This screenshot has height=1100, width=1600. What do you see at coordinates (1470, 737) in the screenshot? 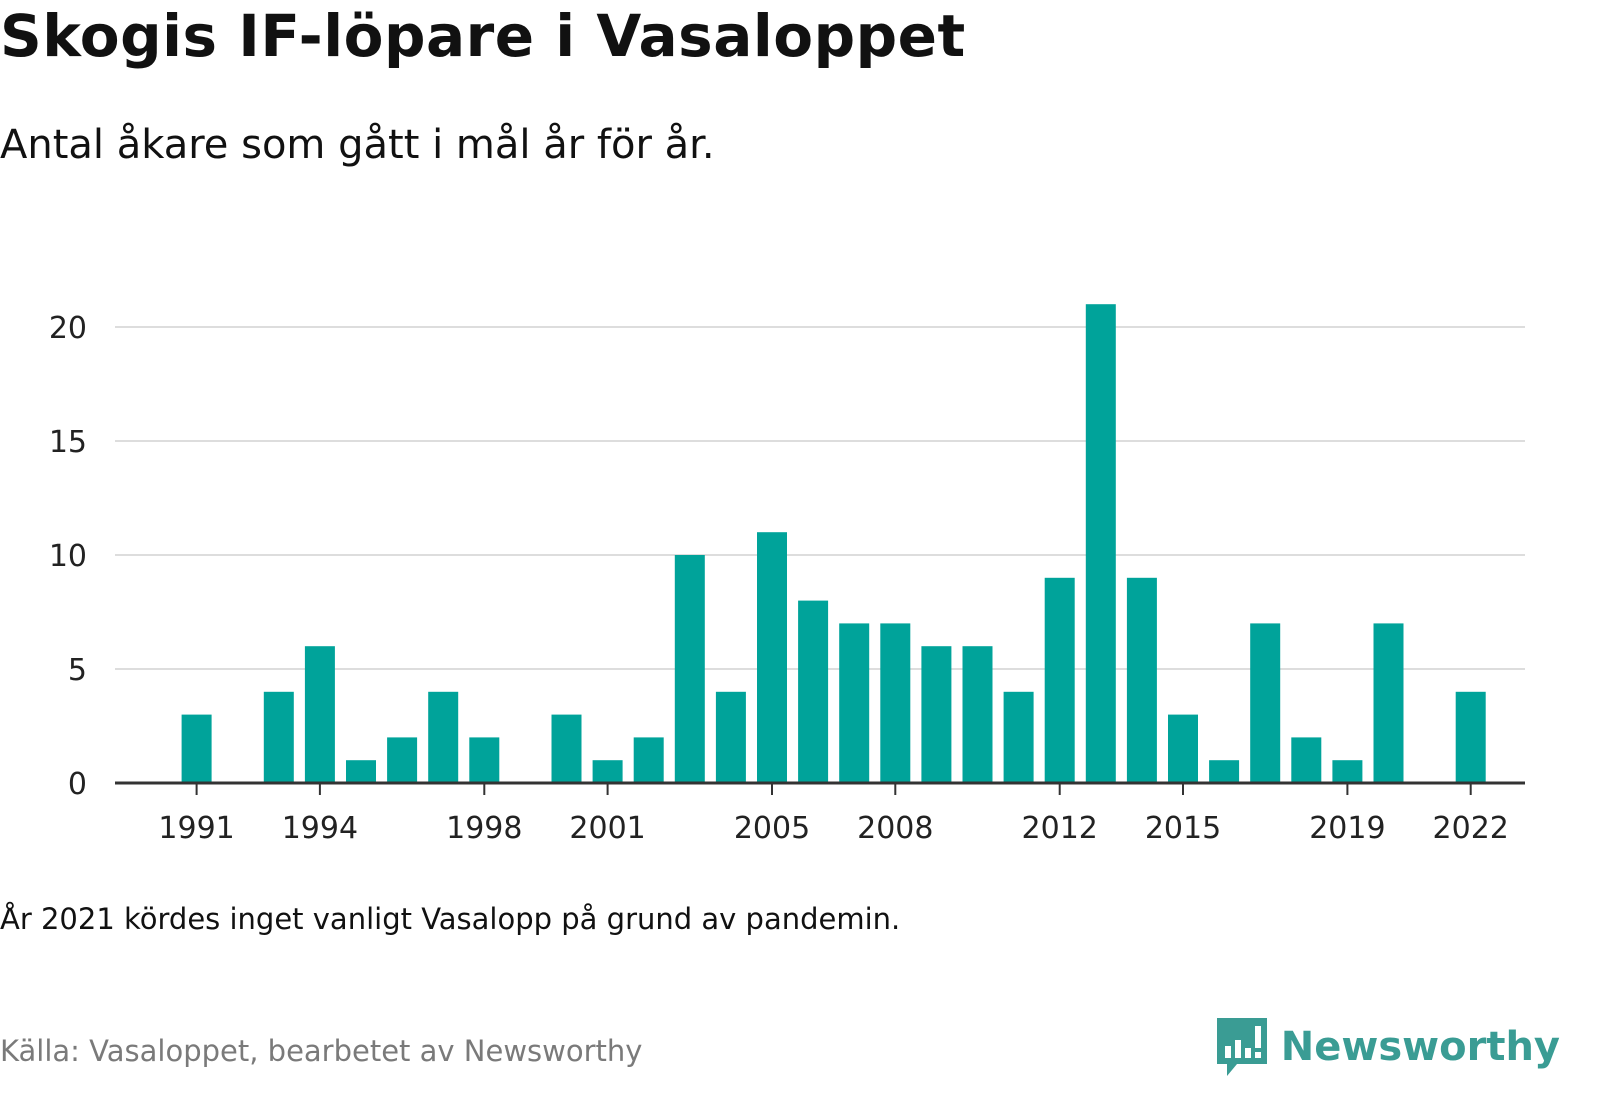
I see `bar-2022` at bounding box center [1470, 737].